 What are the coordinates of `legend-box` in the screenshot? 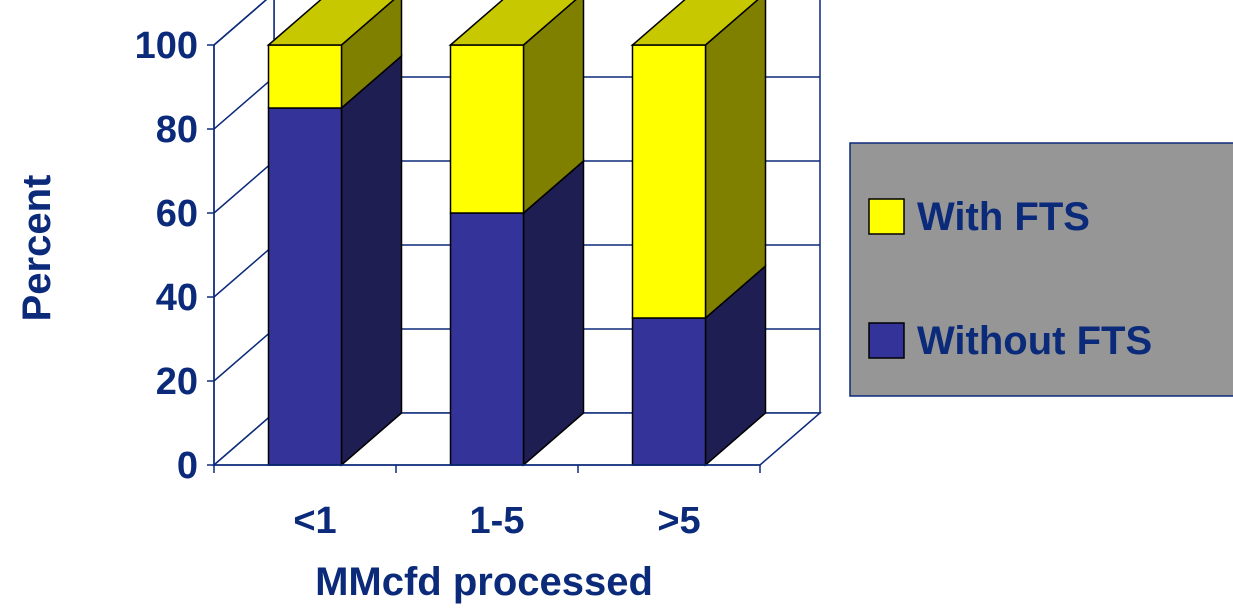 It's located at (1041, 269).